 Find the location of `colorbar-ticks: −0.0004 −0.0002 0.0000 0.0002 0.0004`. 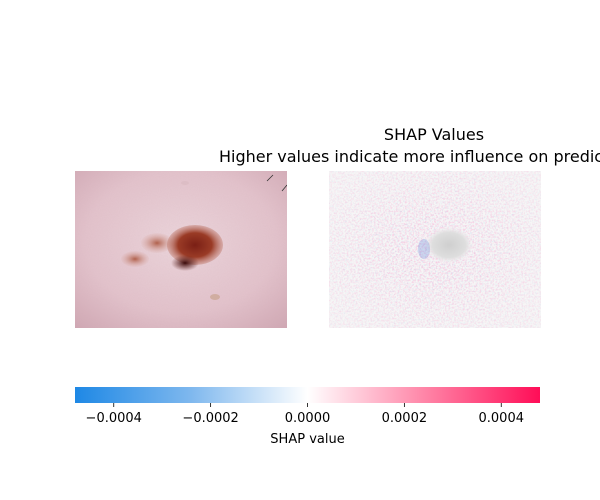

colorbar-ticks: −0.0004 −0.0002 0.0000 0.0002 0.0004 is located at coordinates (305, 414).